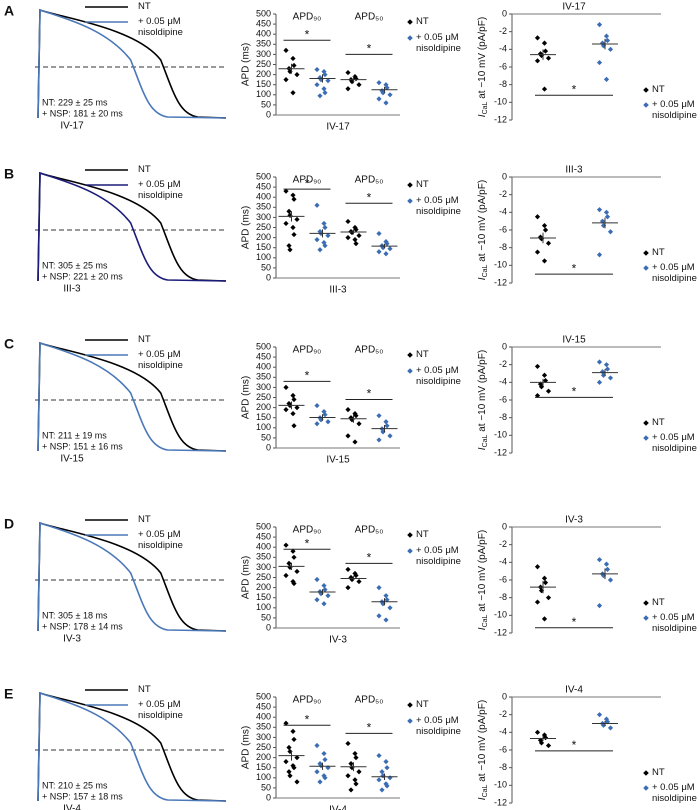  What do you see at coordinates (263, 407) in the screenshot?
I see `y-tick-label: 200` at bounding box center [263, 407].